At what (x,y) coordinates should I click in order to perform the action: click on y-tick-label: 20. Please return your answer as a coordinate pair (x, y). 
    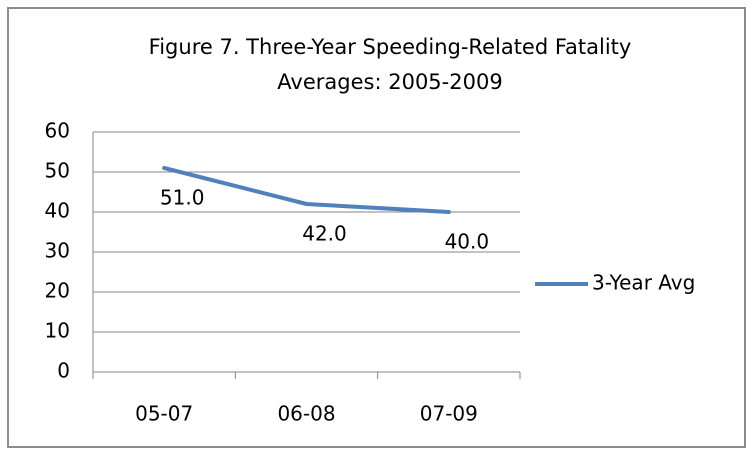
    Looking at the image, I should click on (57, 291).